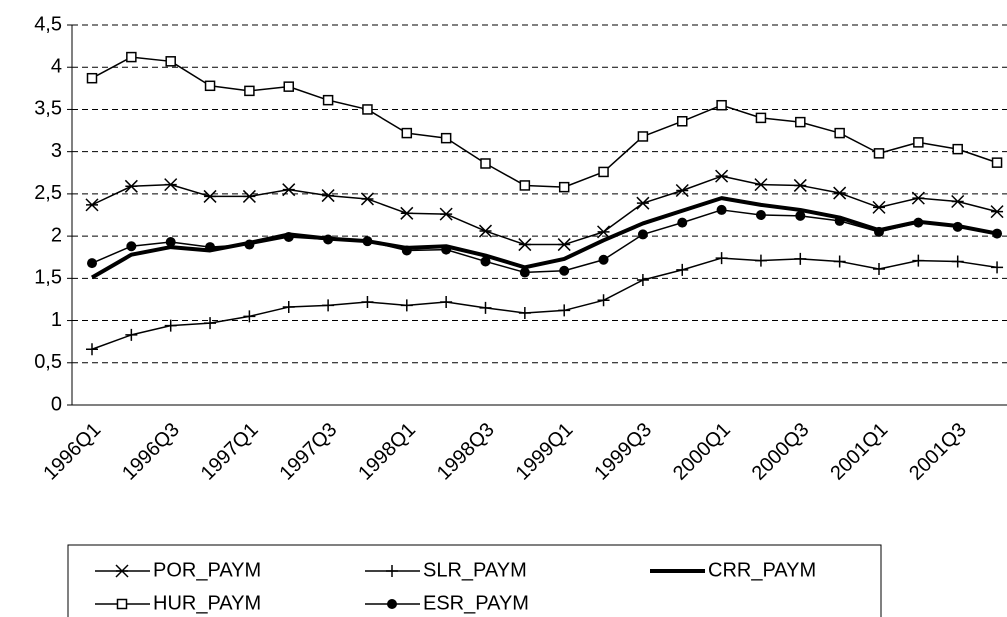 The image size is (1007, 617). What do you see at coordinates (938, 452) in the screenshot?
I see `x-tick-label: 2001Q3` at bounding box center [938, 452].